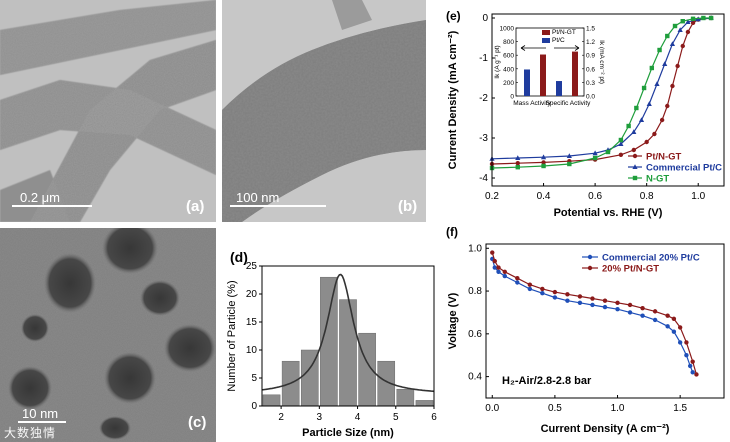 The image size is (730, 442). I want to click on panel-label-c: (c), so click(197, 422).